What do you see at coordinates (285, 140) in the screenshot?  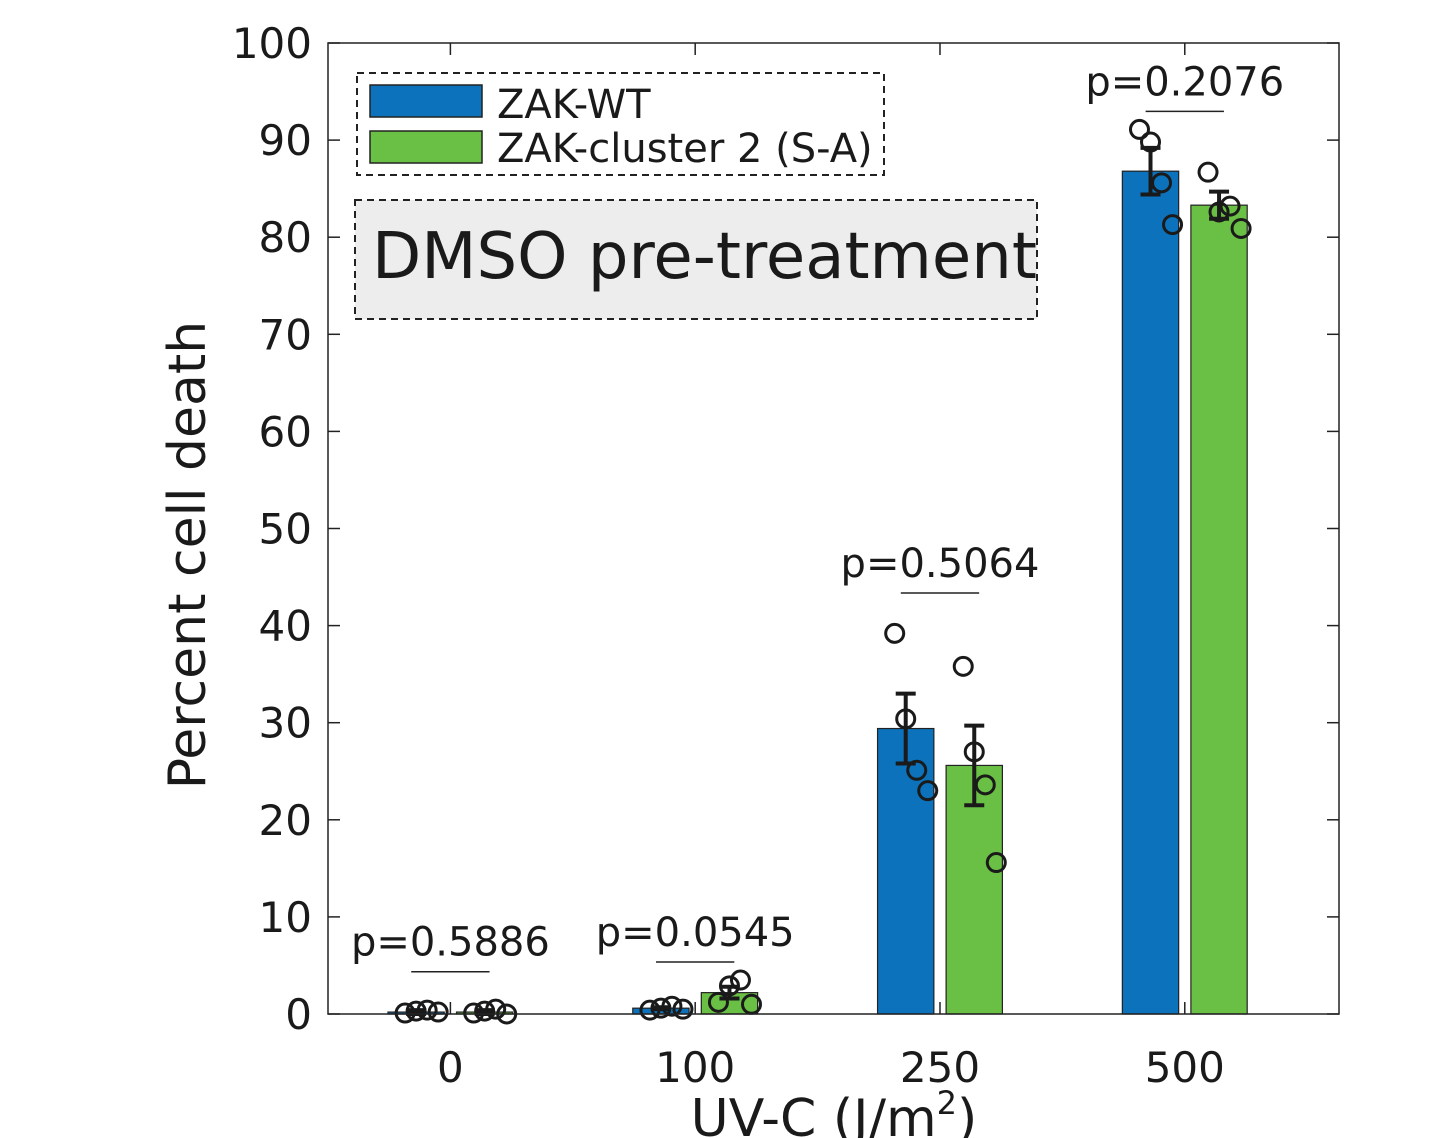 I see `y-tick-label: 90` at bounding box center [285, 140].